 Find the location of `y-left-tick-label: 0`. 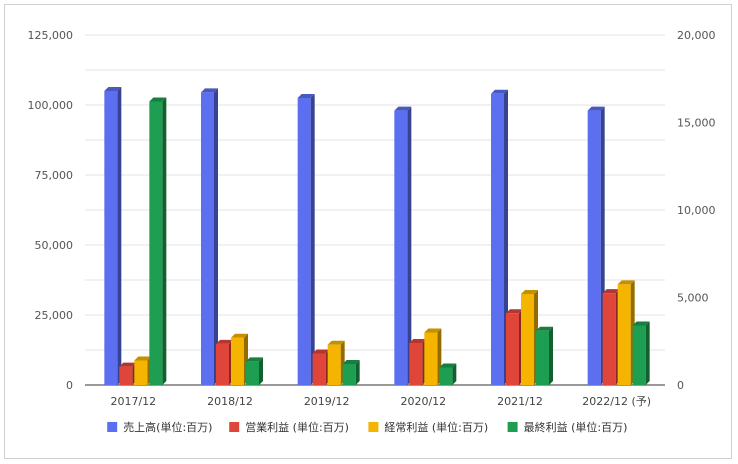

y-left-tick-label: 0 is located at coordinates (69, 385).